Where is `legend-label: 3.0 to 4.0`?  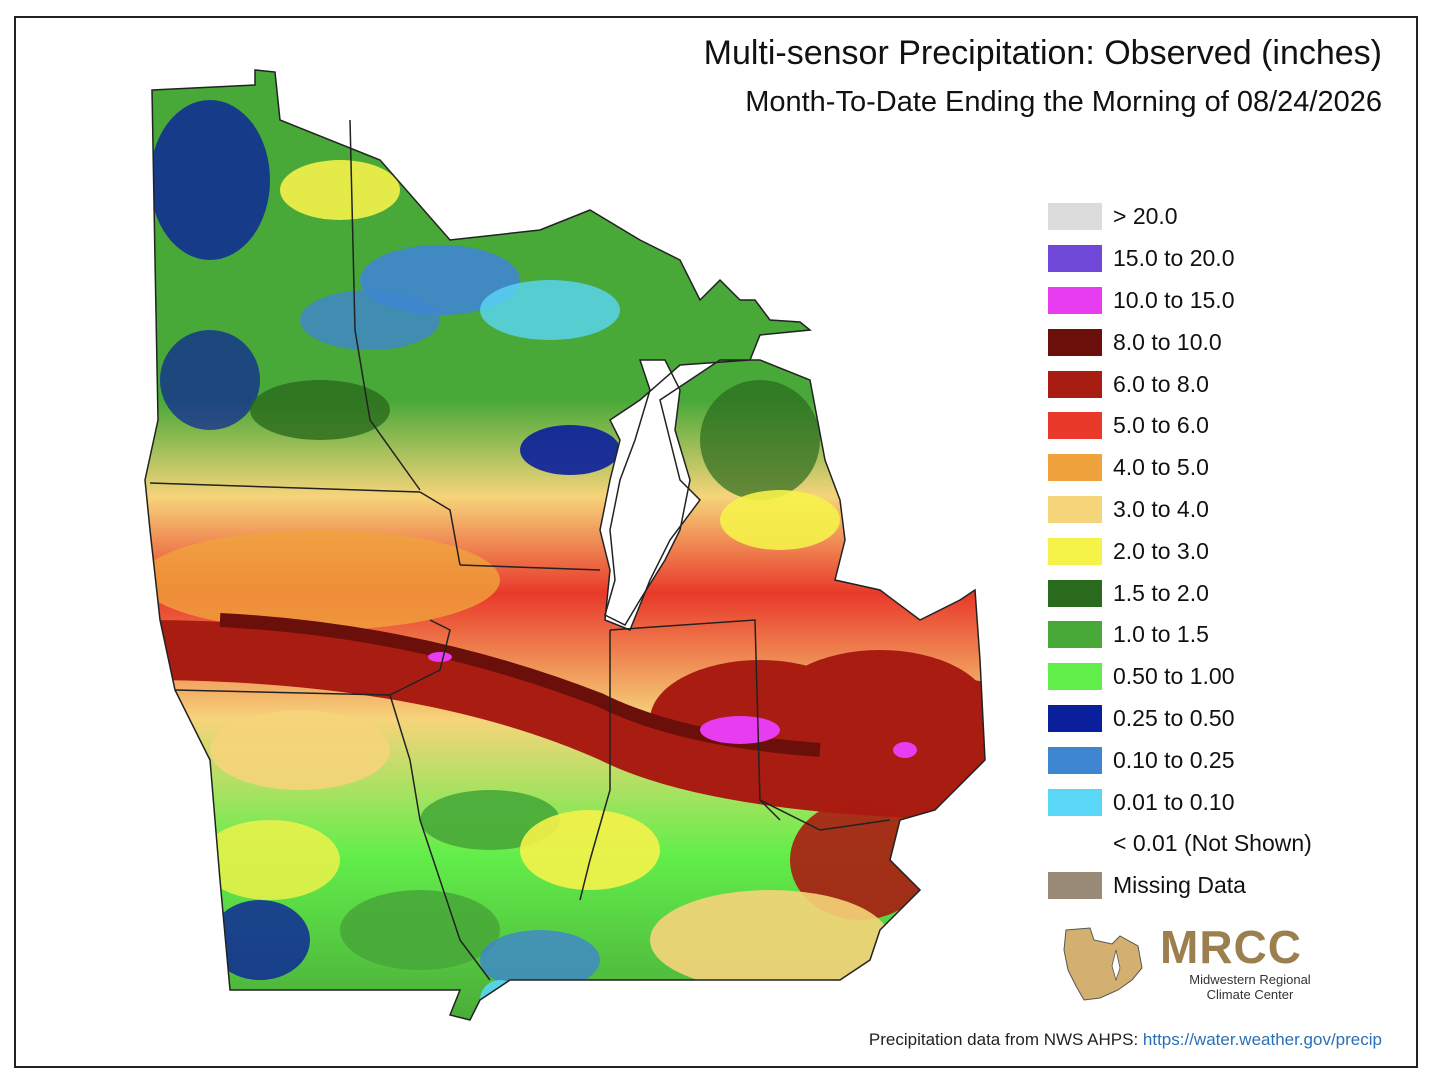 legend-label: 3.0 to 4.0 is located at coordinates (1161, 508).